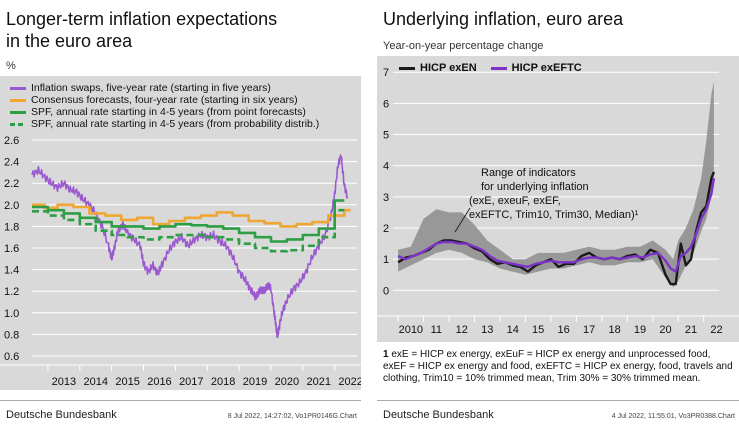 The height and width of the screenshot is (428, 739). What do you see at coordinates (665, 330) in the screenshot?
I see `right-xtick-label-10: 20` at bounding box center [665, 330].